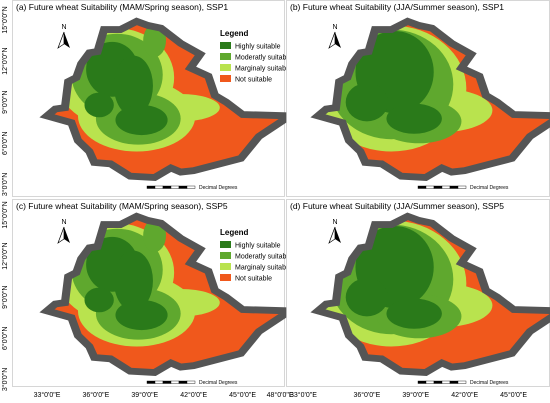 The image size is (550, 403). Describe the element at coordinates (280, 395) in the screenshot. I see `lon-label: 48°0'0"E` at that location.